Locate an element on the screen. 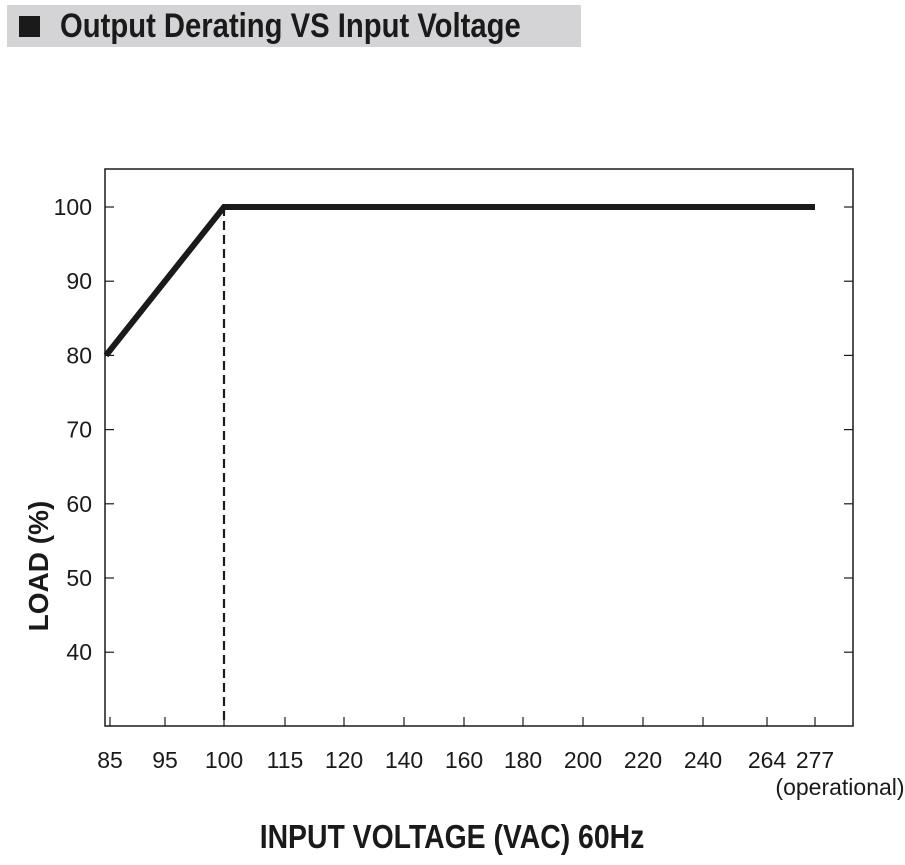  x-tick-label: 85 is located at coordinates (110, 760).